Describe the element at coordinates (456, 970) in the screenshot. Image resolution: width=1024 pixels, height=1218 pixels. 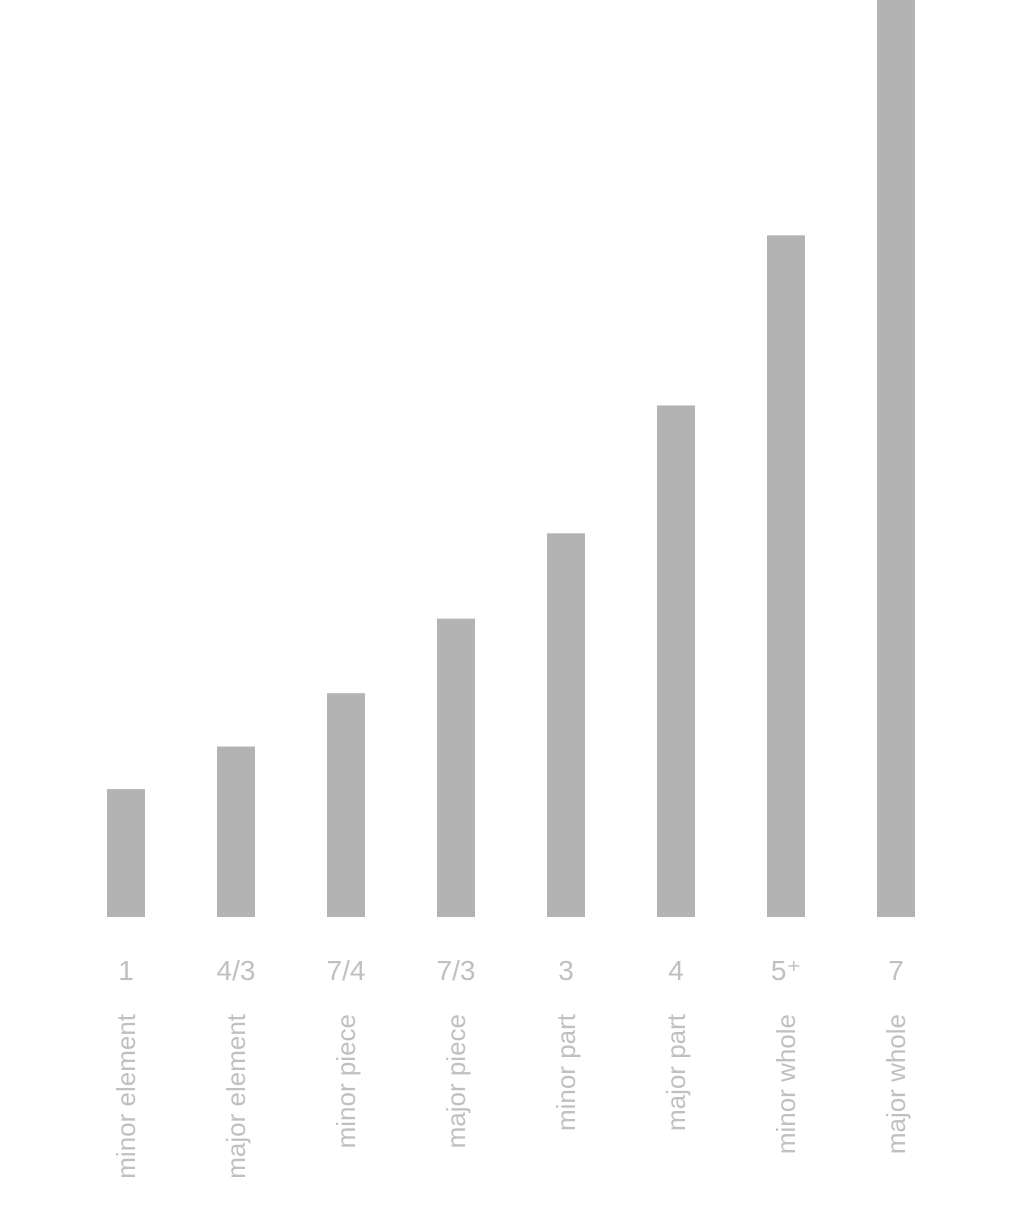
I see `value-label: 7/3` at that location.